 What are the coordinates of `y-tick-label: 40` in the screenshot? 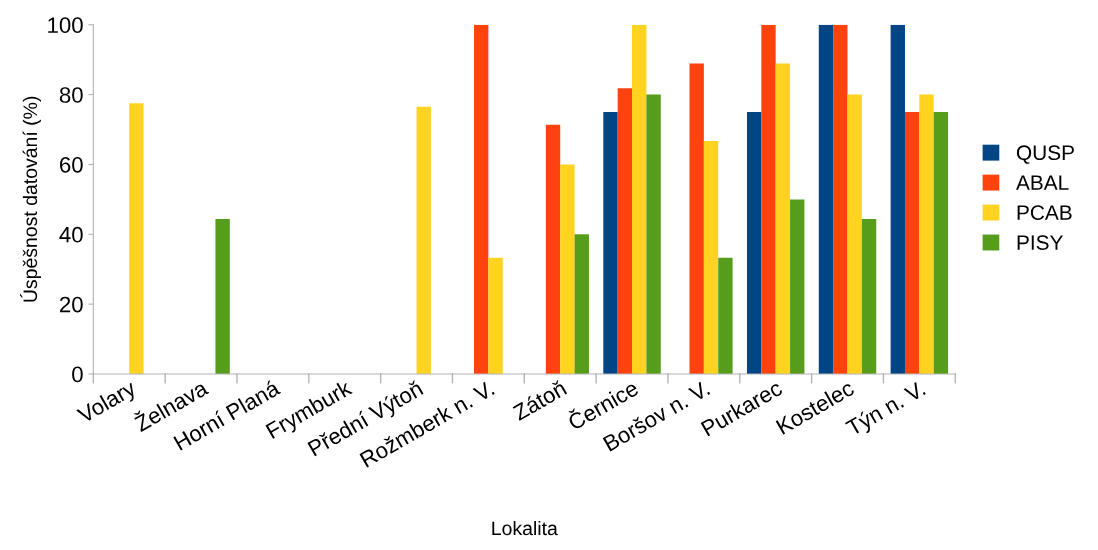 It's located at (71, 234).